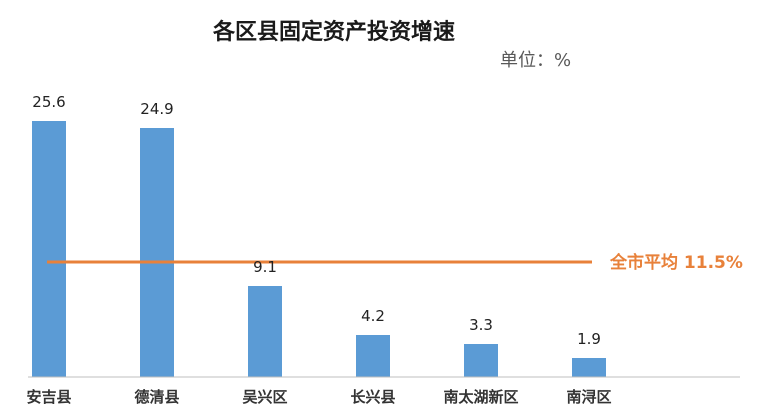 The height and width of the screenshot is (419, 768). I want to click on data-label: 9.1, so click(265, 267).